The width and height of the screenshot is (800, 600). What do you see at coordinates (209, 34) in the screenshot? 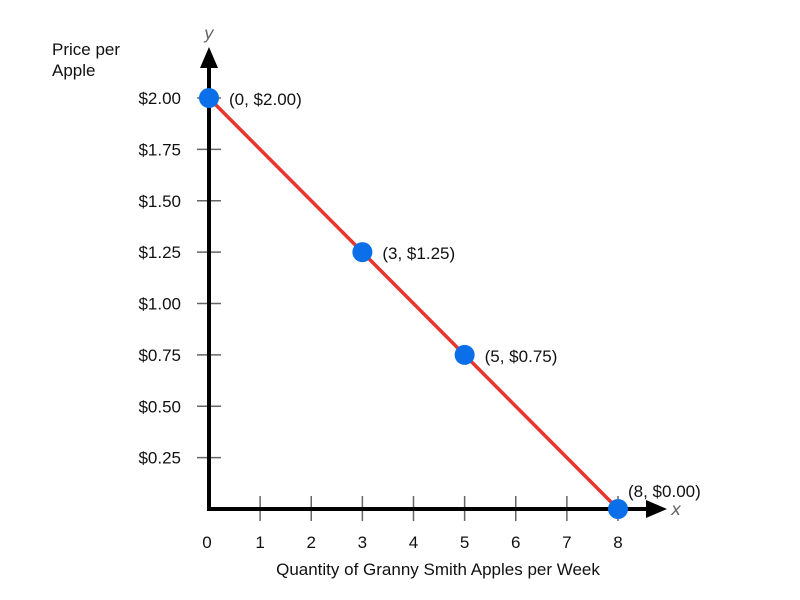
I see `y-axis-letter: y` at bounding box center [209, 34].